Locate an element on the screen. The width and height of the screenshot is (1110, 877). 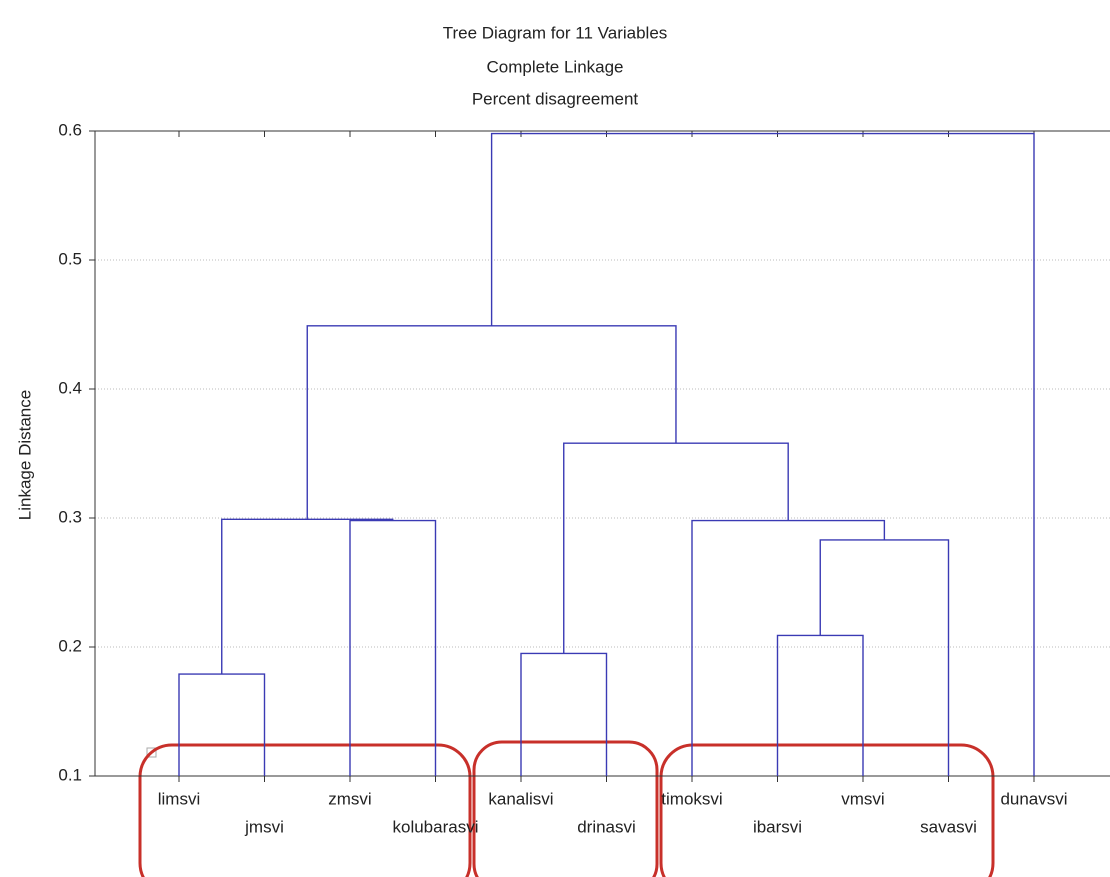
y-tick-label: 0.3 is located at coordinates (70, 516).